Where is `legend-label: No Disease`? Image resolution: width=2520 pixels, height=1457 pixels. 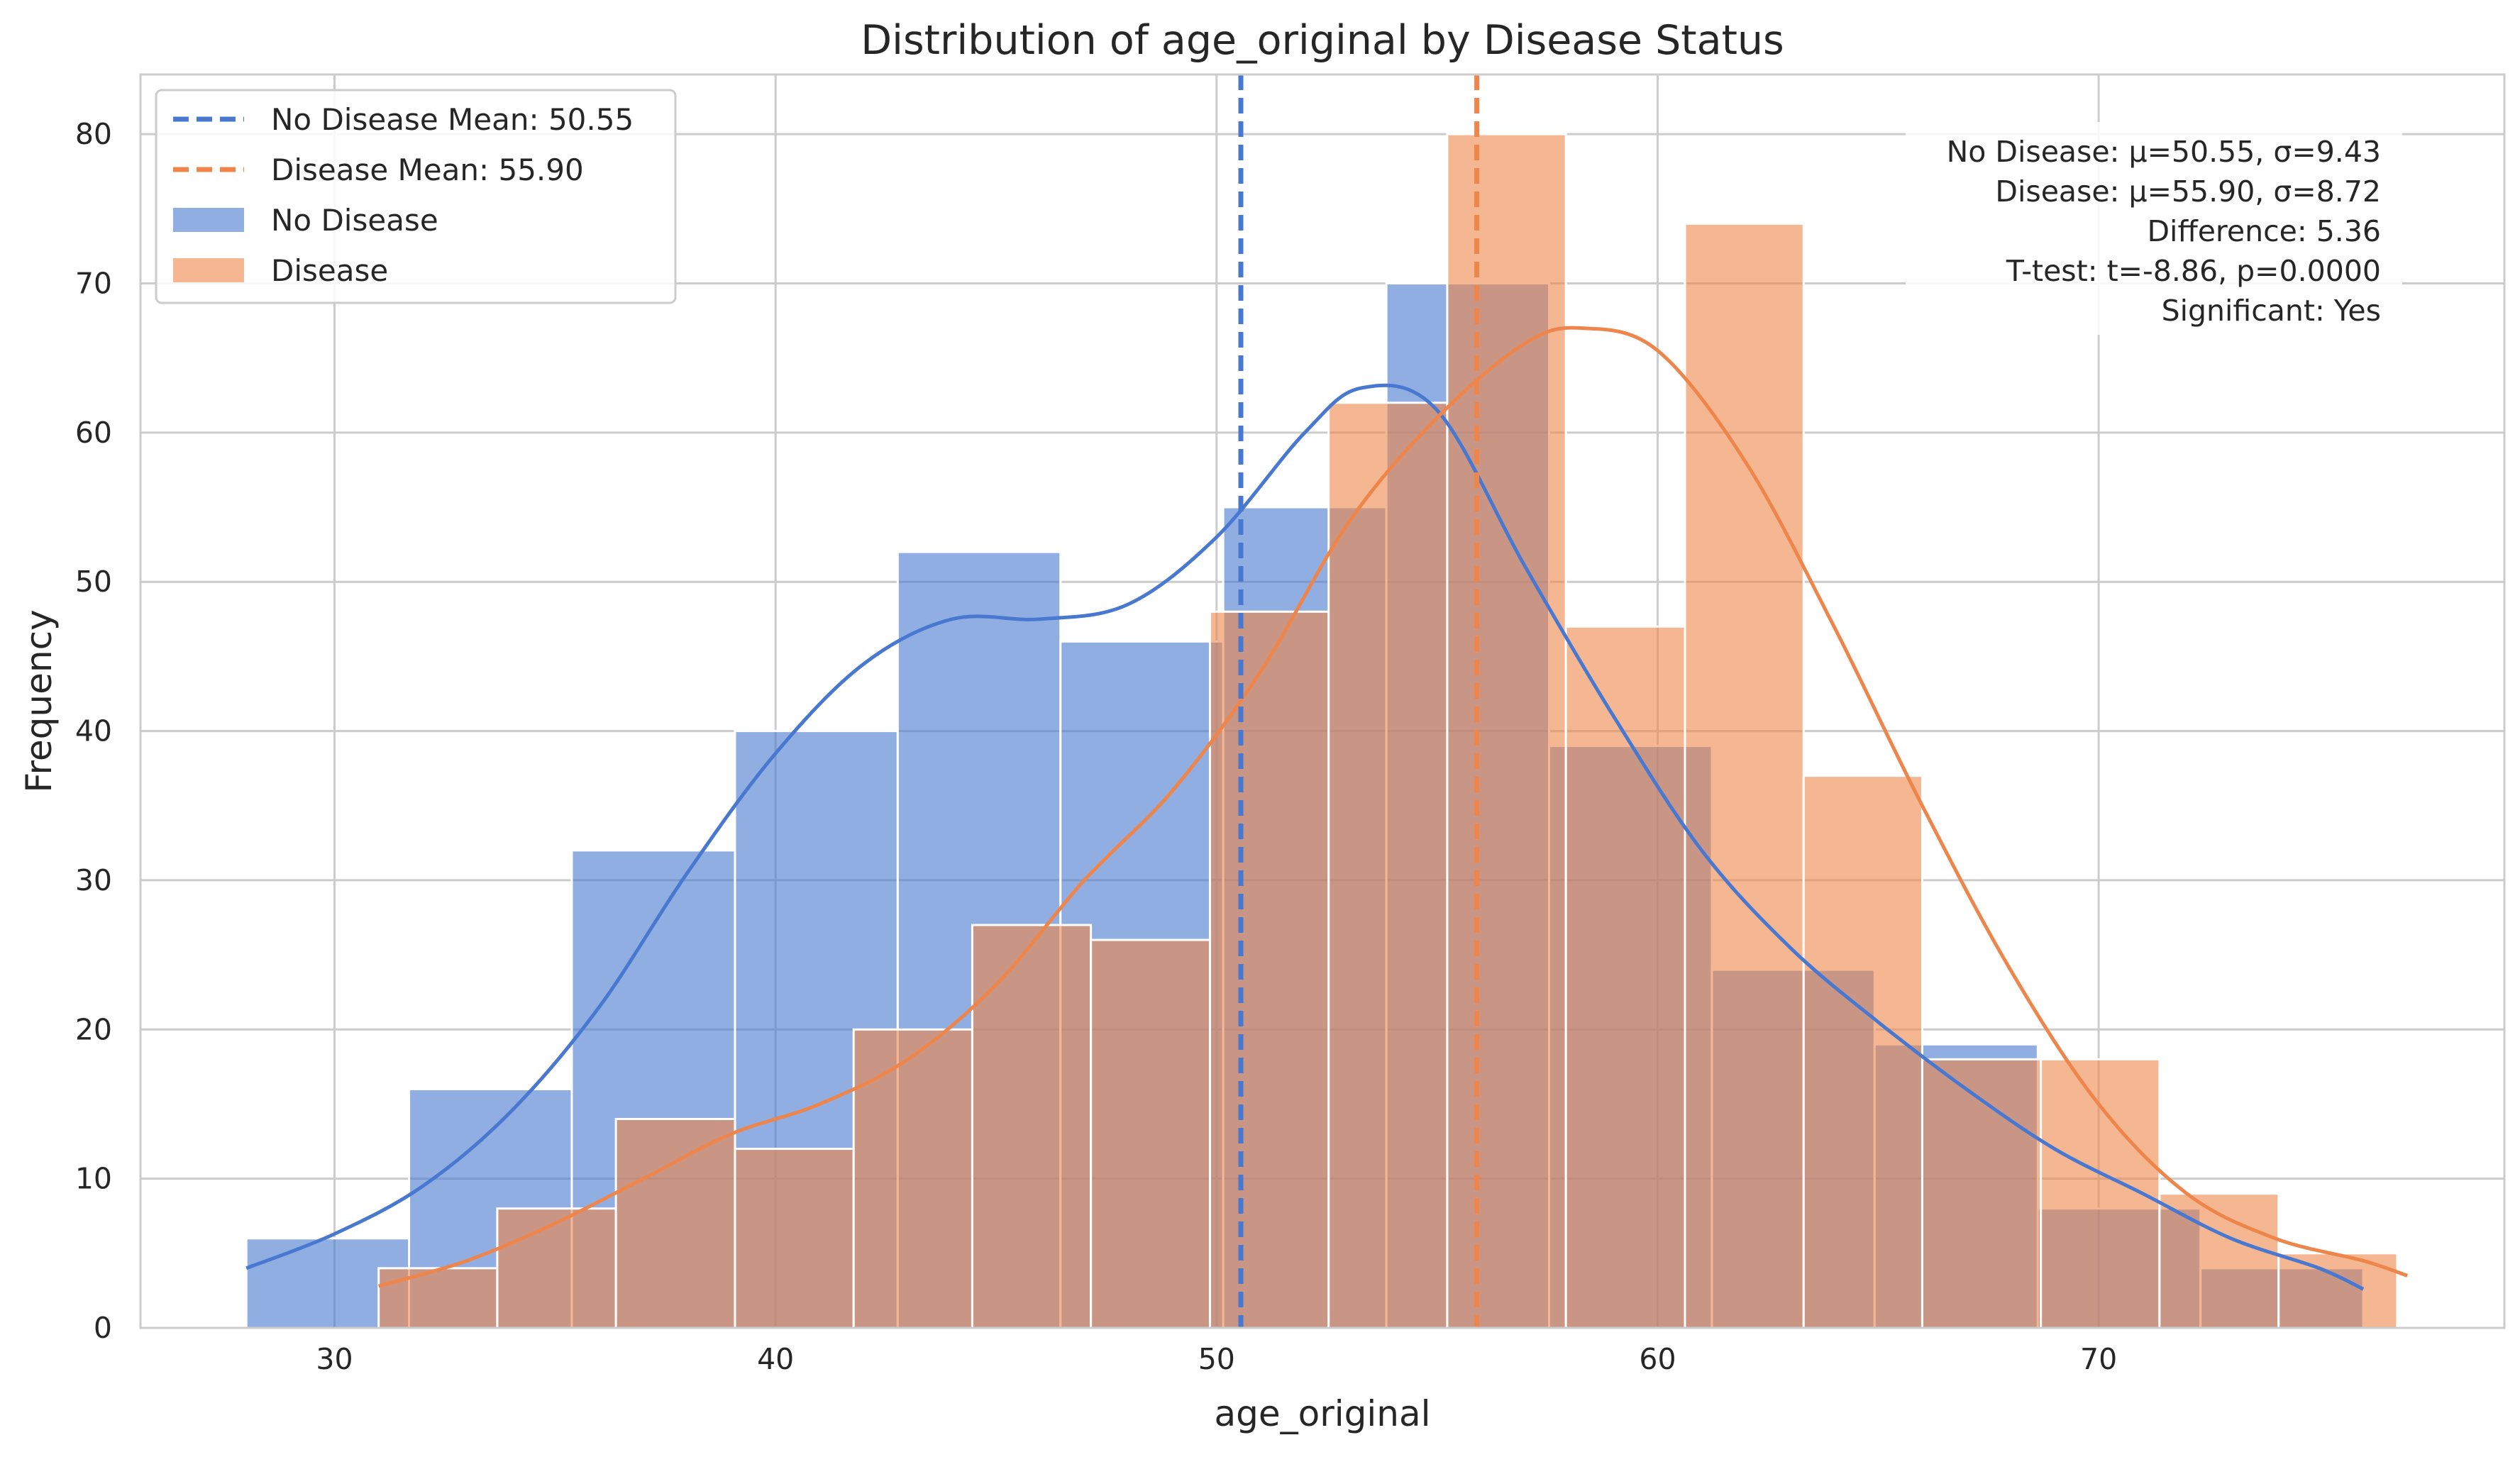 legend-label: No Disease is located at coordinates (354, 220).